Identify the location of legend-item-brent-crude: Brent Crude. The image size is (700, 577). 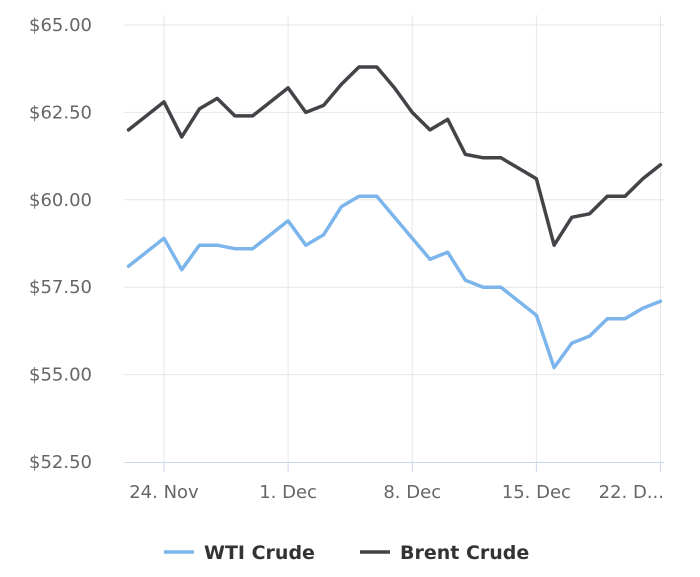
(444, 553).